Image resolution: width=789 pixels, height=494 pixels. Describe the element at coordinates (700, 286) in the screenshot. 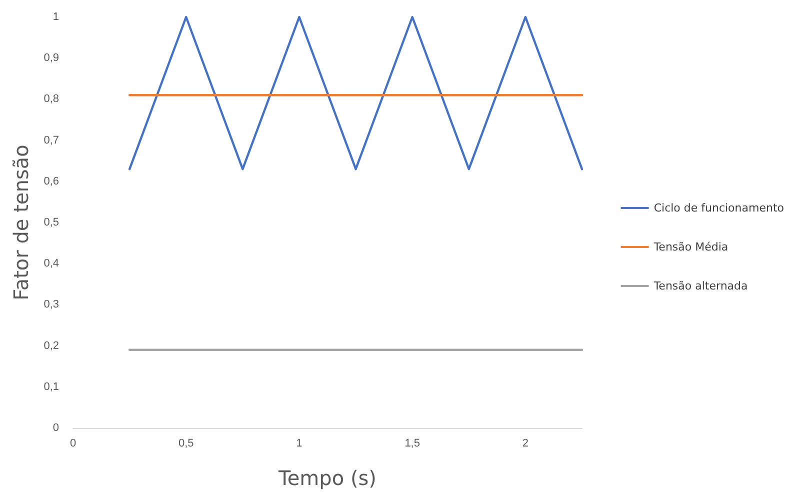

I see `legend-label: Tensão alternada` at that location.